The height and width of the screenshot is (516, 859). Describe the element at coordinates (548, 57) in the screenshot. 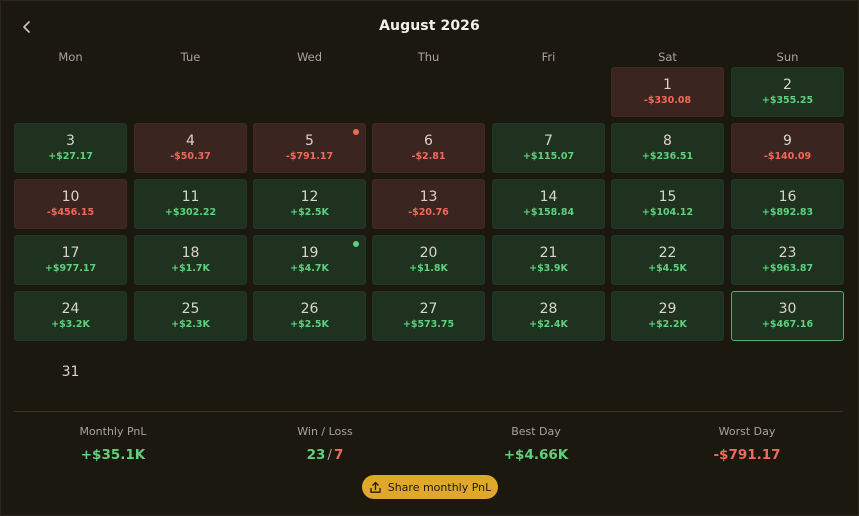

I see `weekday-fri: Fri` at that location.